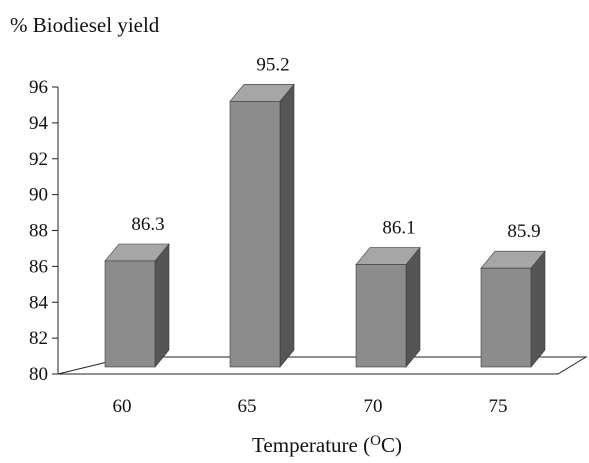 This screenshot has height=463, width=589. What do you see at coordinates (38, 231) in the screenshot?
I see `y-tick-label: 88` at bounding box center [38, 231].